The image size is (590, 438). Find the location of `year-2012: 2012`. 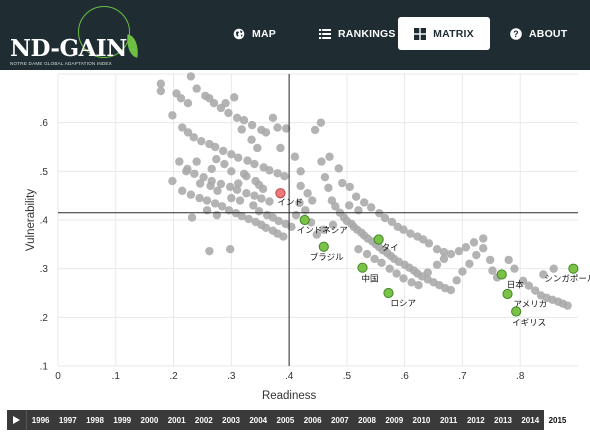

year-2012: 2012 is located at coordinates (475, 420).